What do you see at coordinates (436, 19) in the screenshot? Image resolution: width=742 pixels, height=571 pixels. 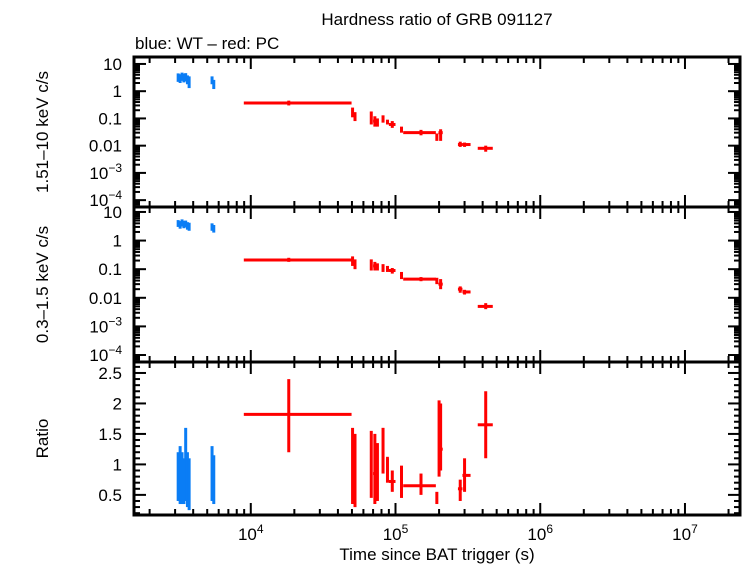 I see `chart-title: Hardness ratio of GRB 091127` at bounding box center [436, 19].